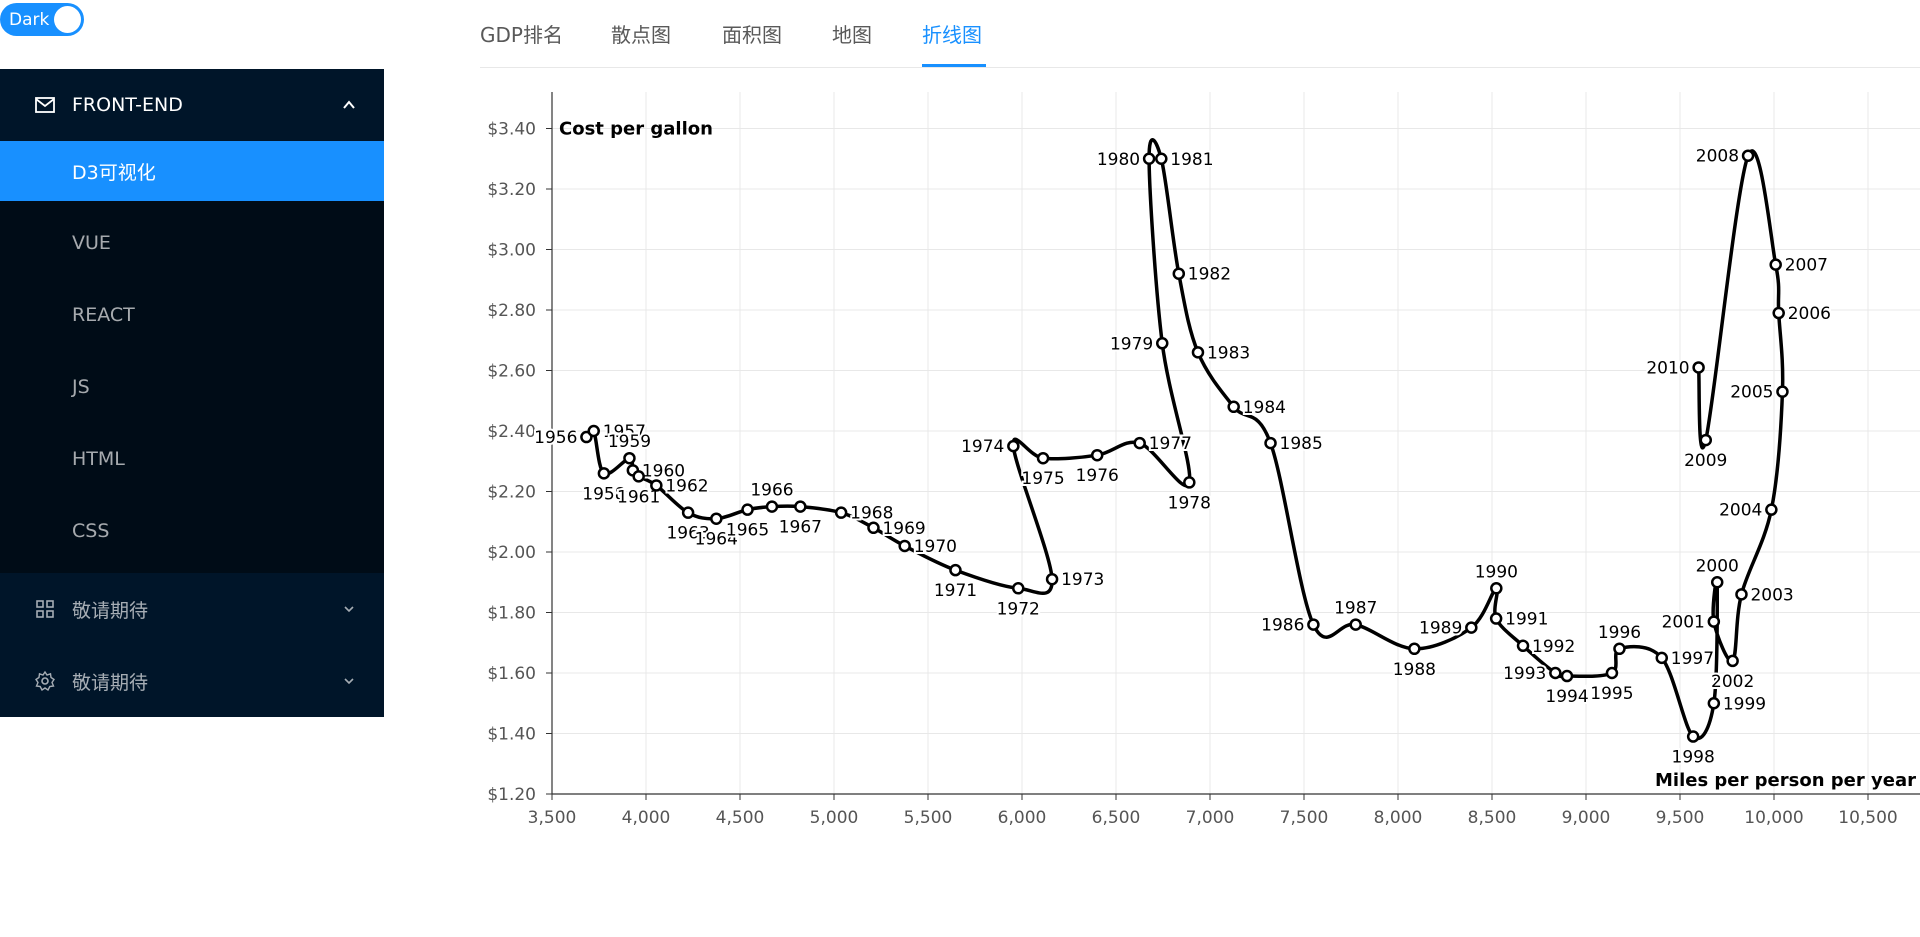  What do you see at coordinates (1414, 670) in the screenshot?
I see `data-label: 1988` at bounding box center [1414, 670].